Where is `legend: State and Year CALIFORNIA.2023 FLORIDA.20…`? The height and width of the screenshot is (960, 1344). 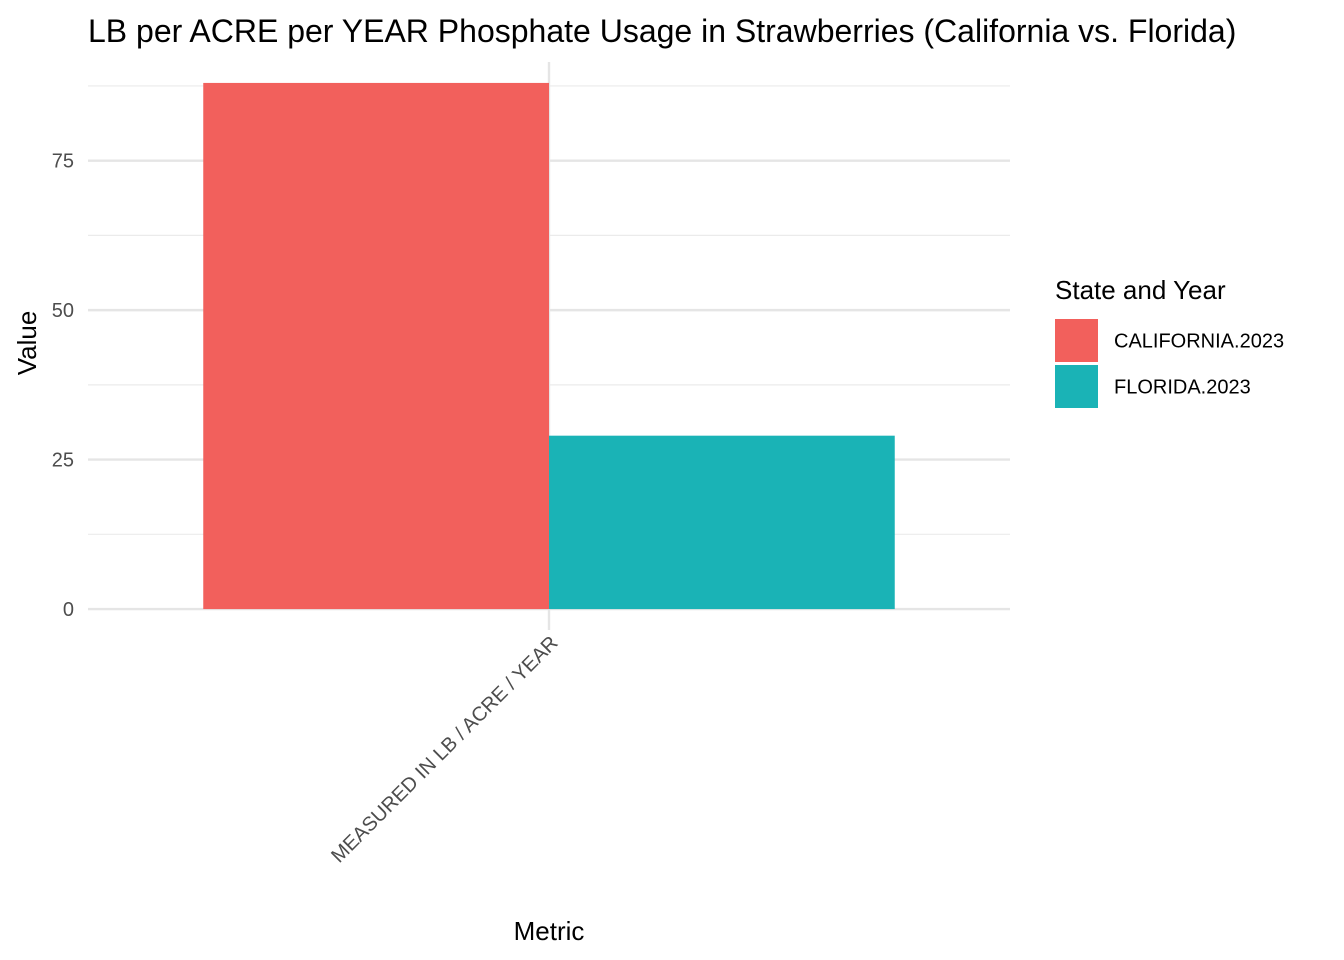 legend: State and Year CALIFORNIA.2023 FLORIDA.20… is located at coordinates (1169, 341).